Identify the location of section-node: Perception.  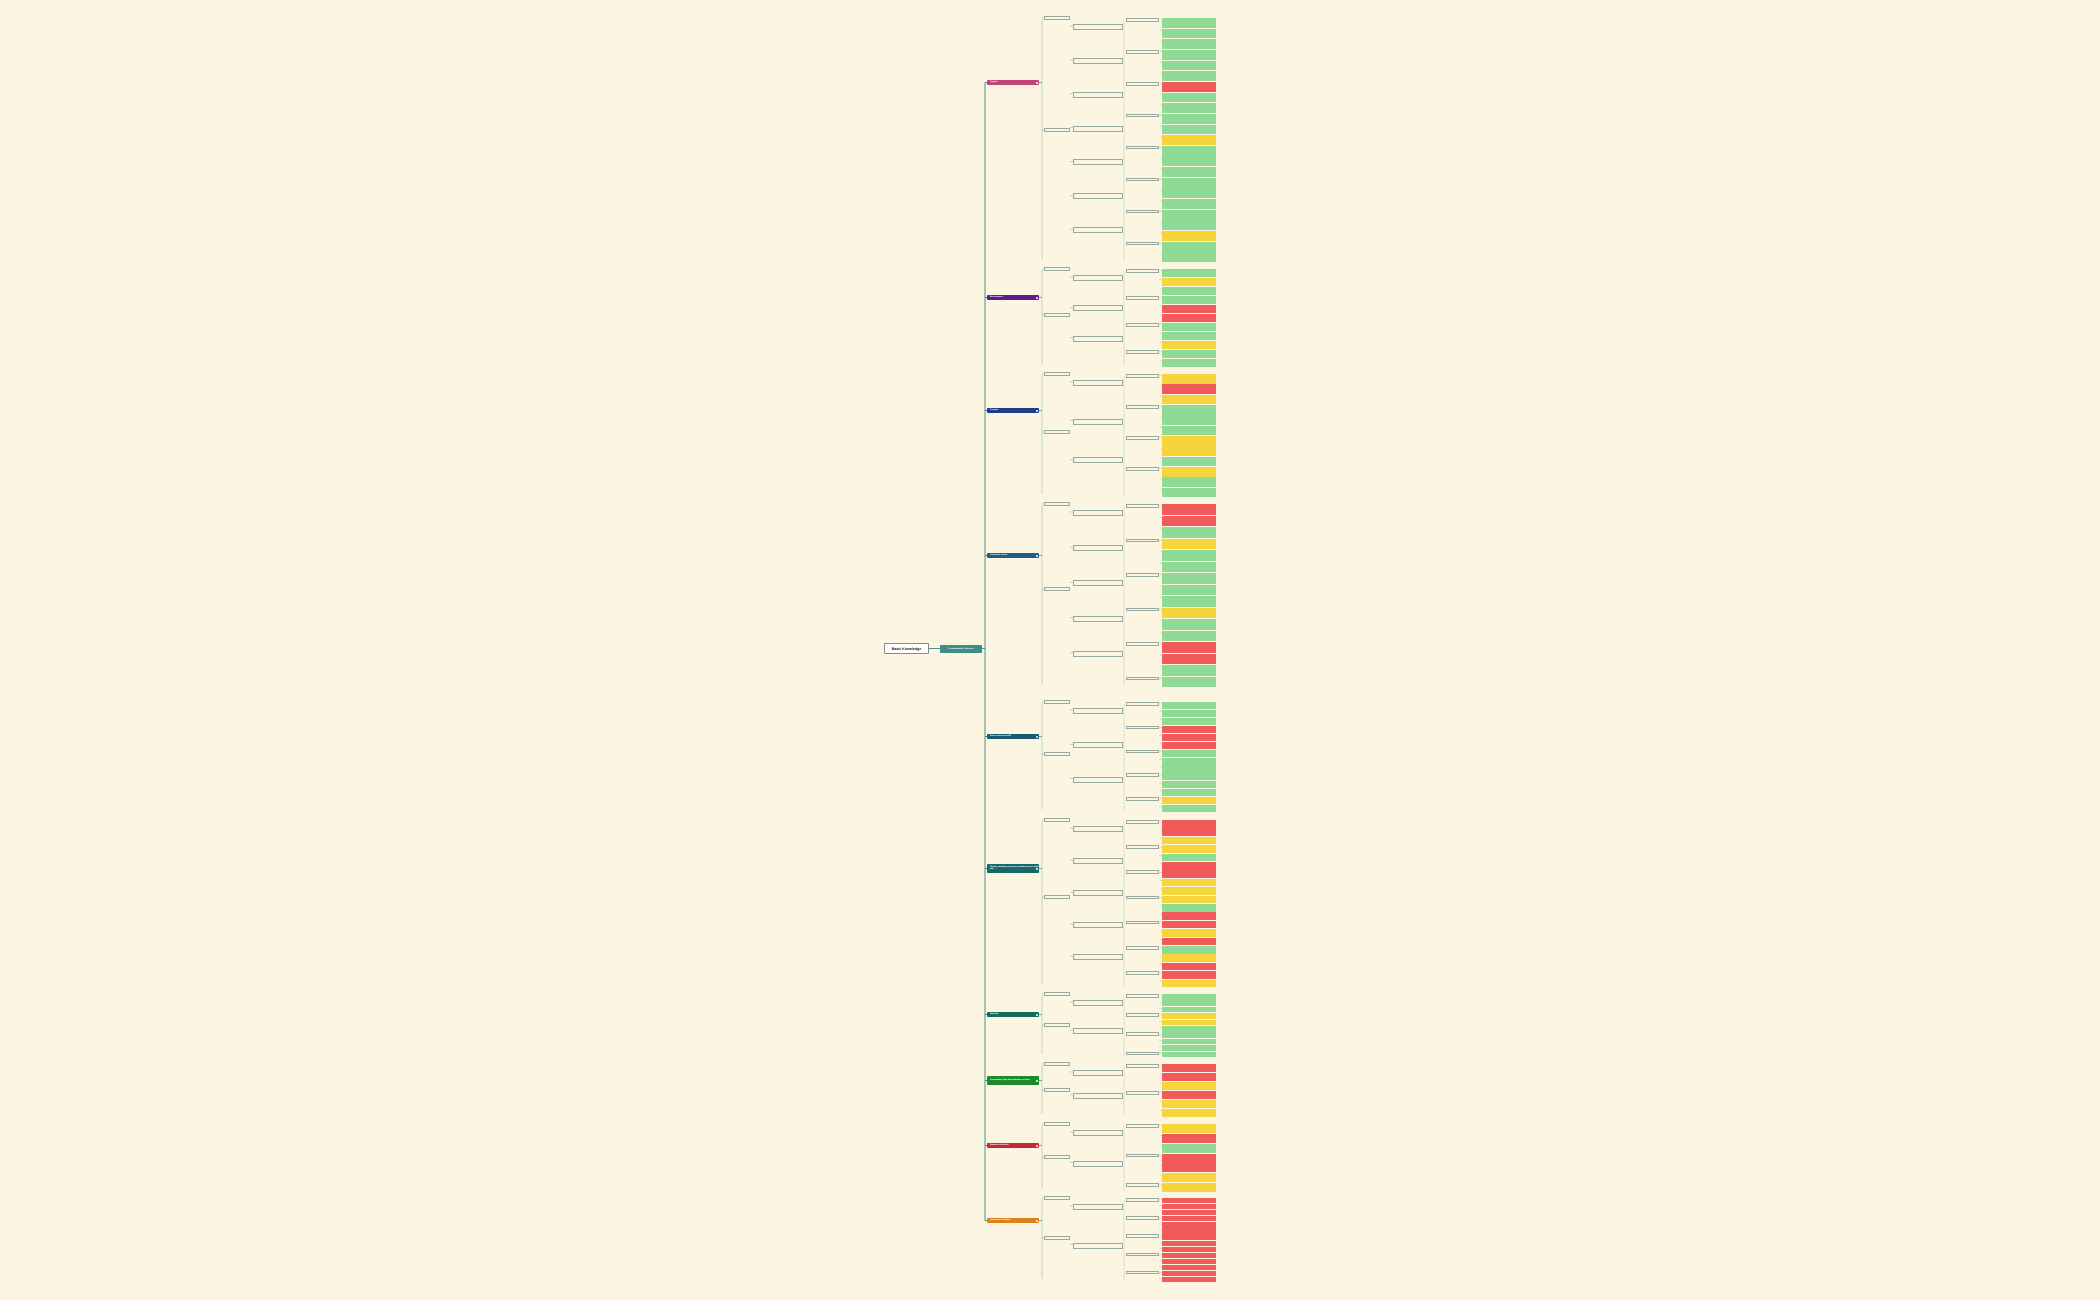
(1013, 410).